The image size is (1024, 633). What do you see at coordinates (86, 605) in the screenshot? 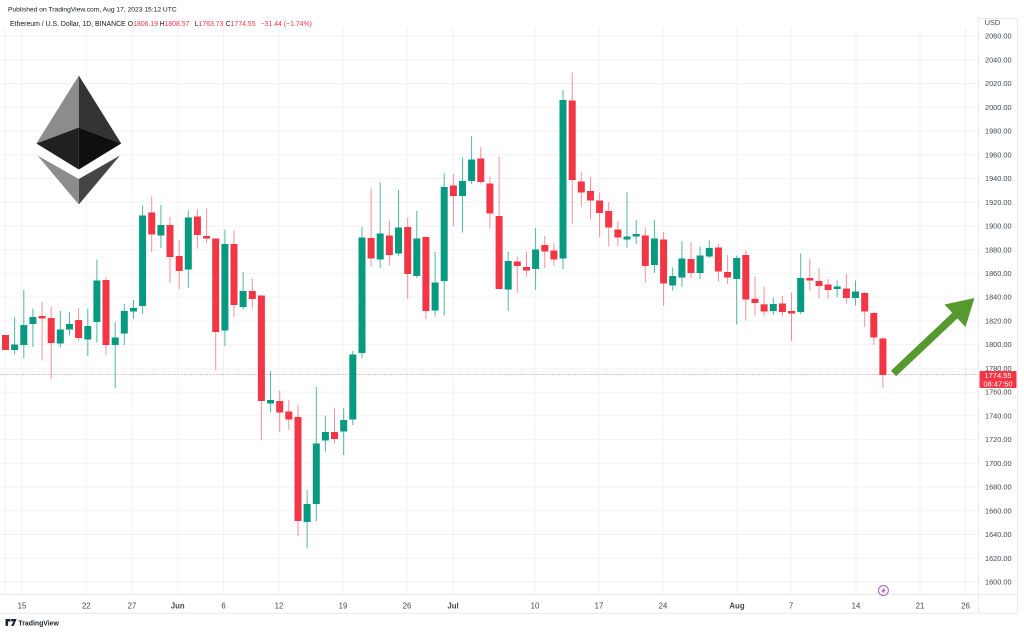
I see `svg-text: 22` at bounding box center [86, 605].